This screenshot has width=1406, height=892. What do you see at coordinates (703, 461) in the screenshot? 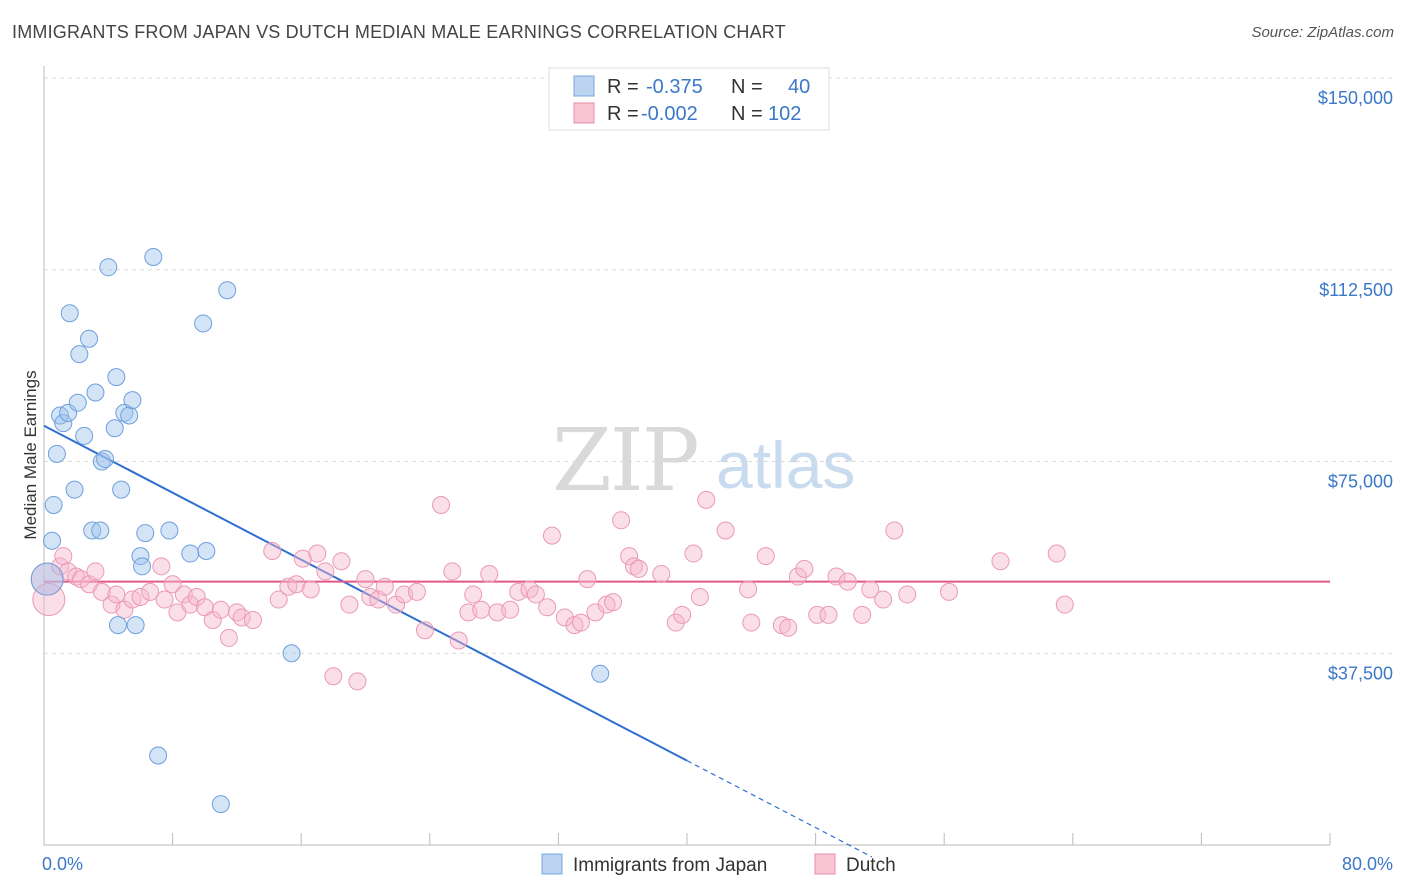
I see `watermark: ZIP atlas` at bounding box center [703, 461].